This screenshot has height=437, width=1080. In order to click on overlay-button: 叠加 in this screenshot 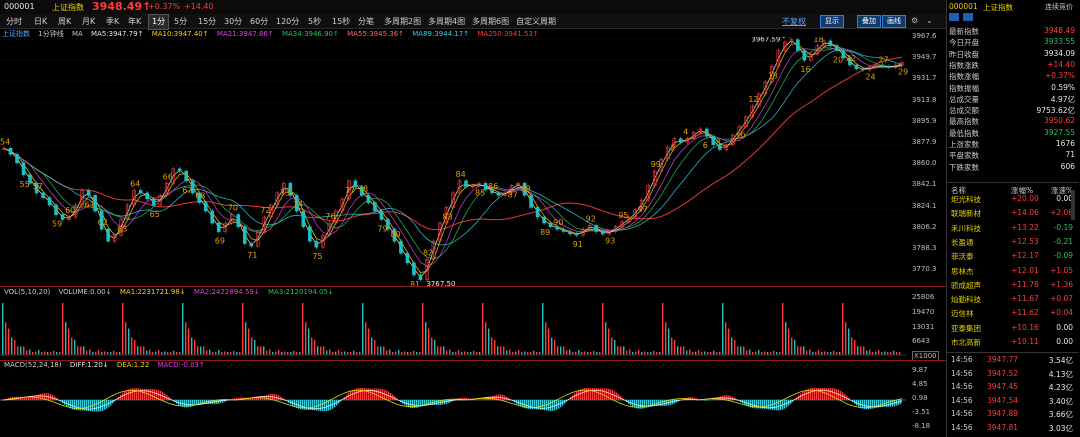, I will do `click(869, 21)`.